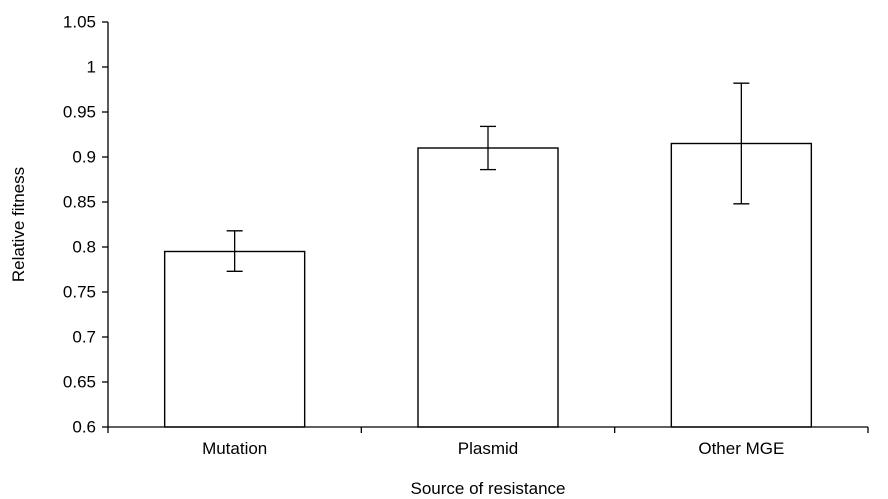  I want to click on y-axis-ticks: 0.6 0.65 0.7 0.75 0.8 0.85 0.9 0.95 1 1.05, so click(85, 225).